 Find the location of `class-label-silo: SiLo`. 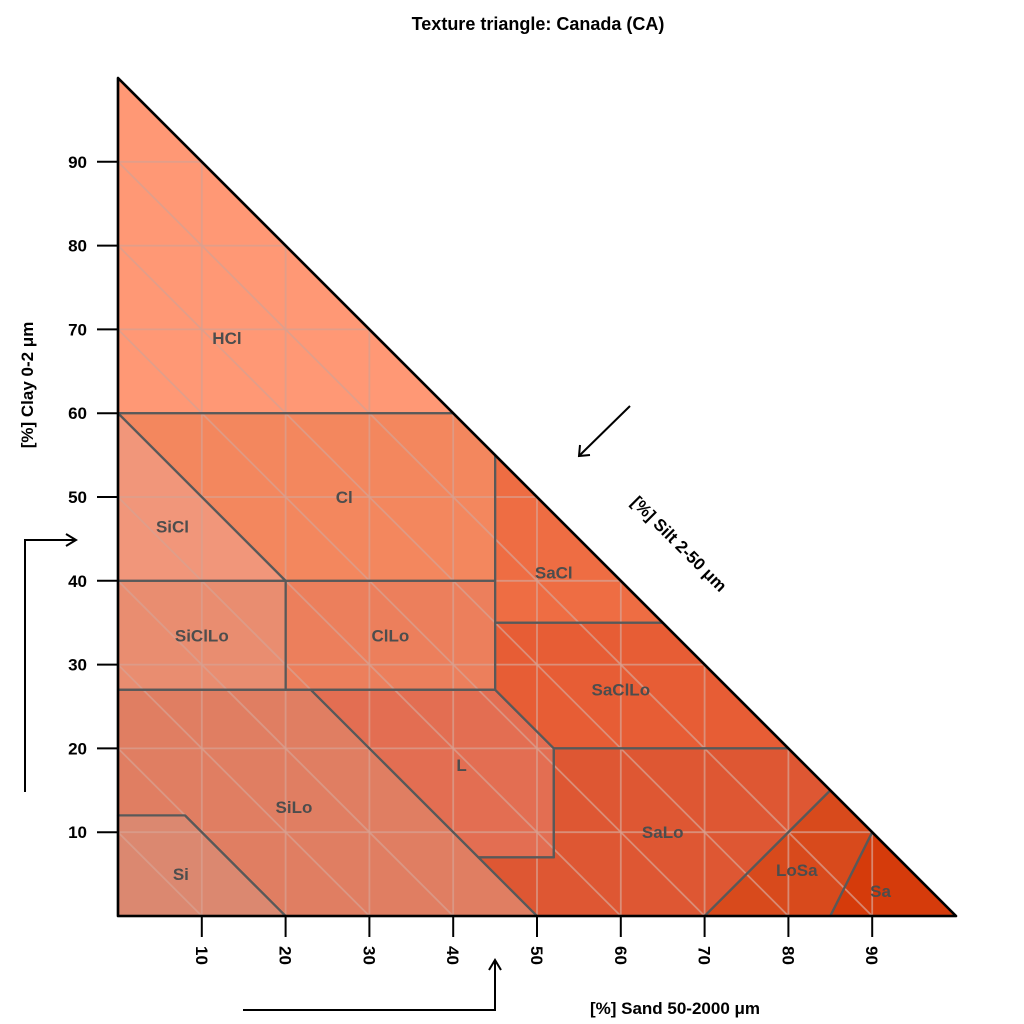

class-label-silo: SiLo is located at coordinates (294, 807).